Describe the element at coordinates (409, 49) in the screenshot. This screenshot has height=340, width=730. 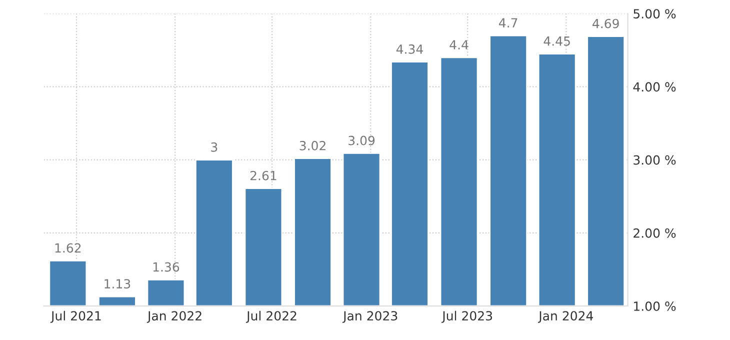
I see `data-label: 4.34` at that location.